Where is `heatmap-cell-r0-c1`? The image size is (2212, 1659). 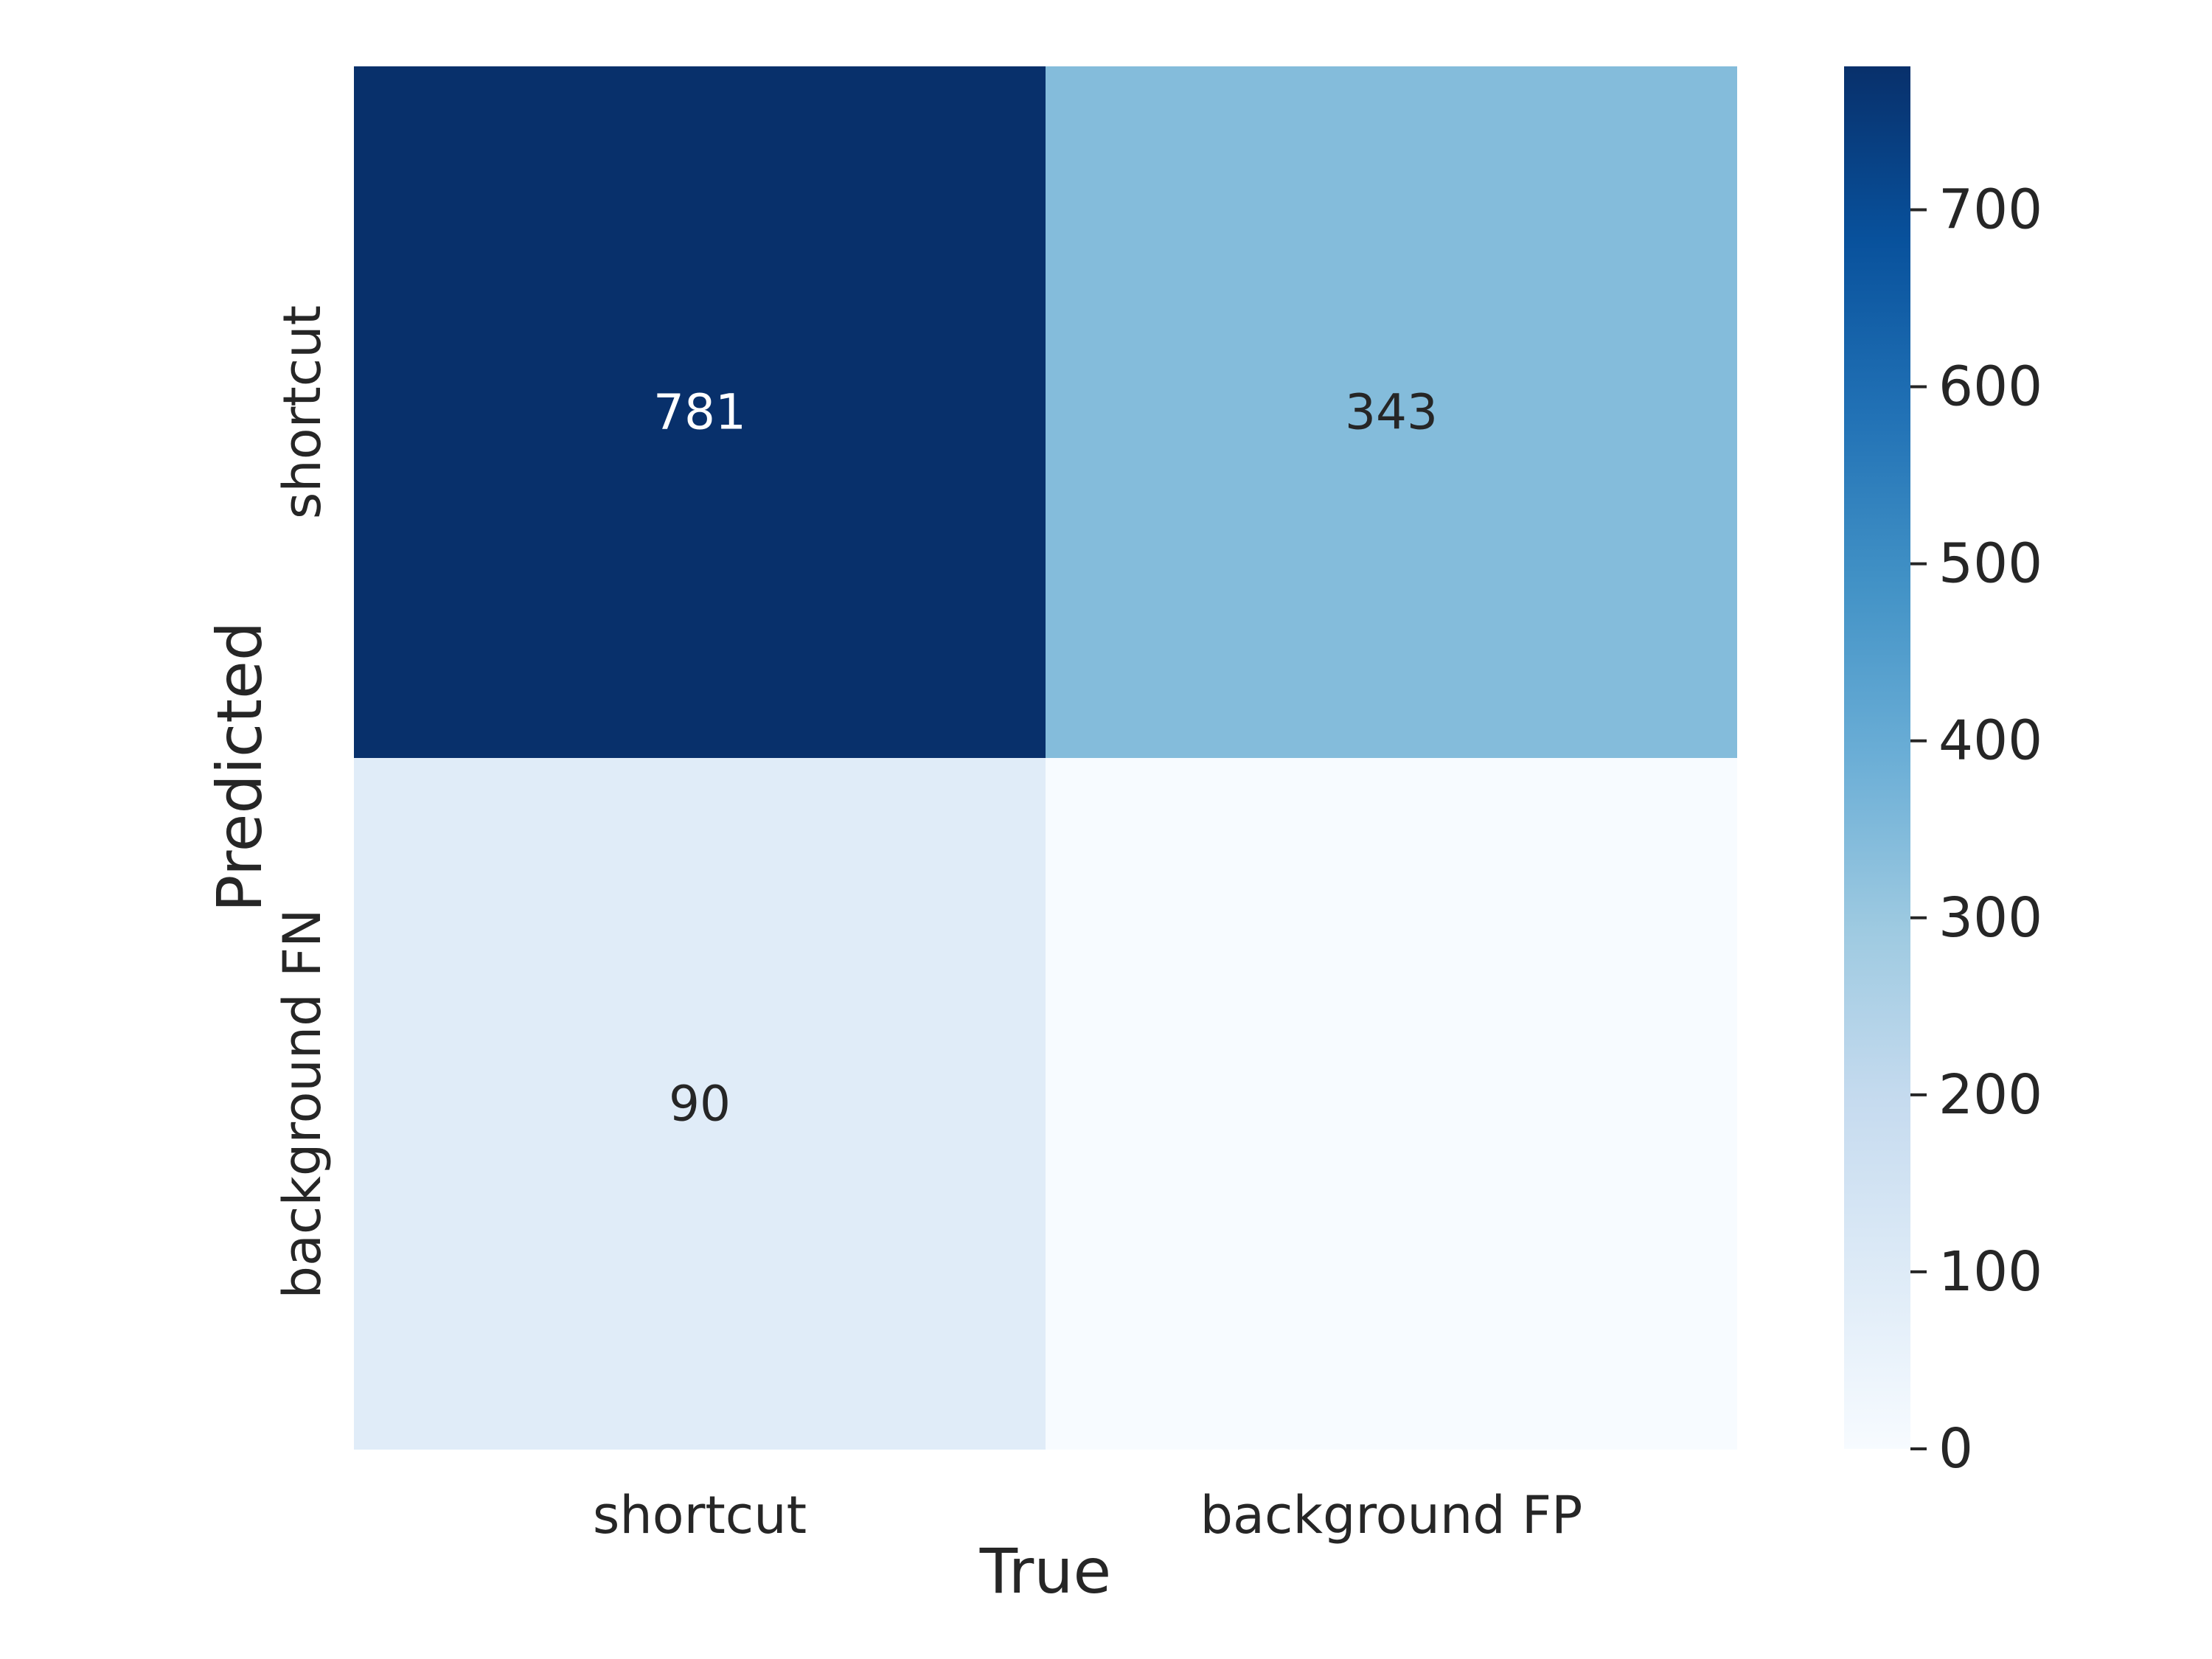
heatmap-cell-r0-c1 is located at coordinates (1391, 412).